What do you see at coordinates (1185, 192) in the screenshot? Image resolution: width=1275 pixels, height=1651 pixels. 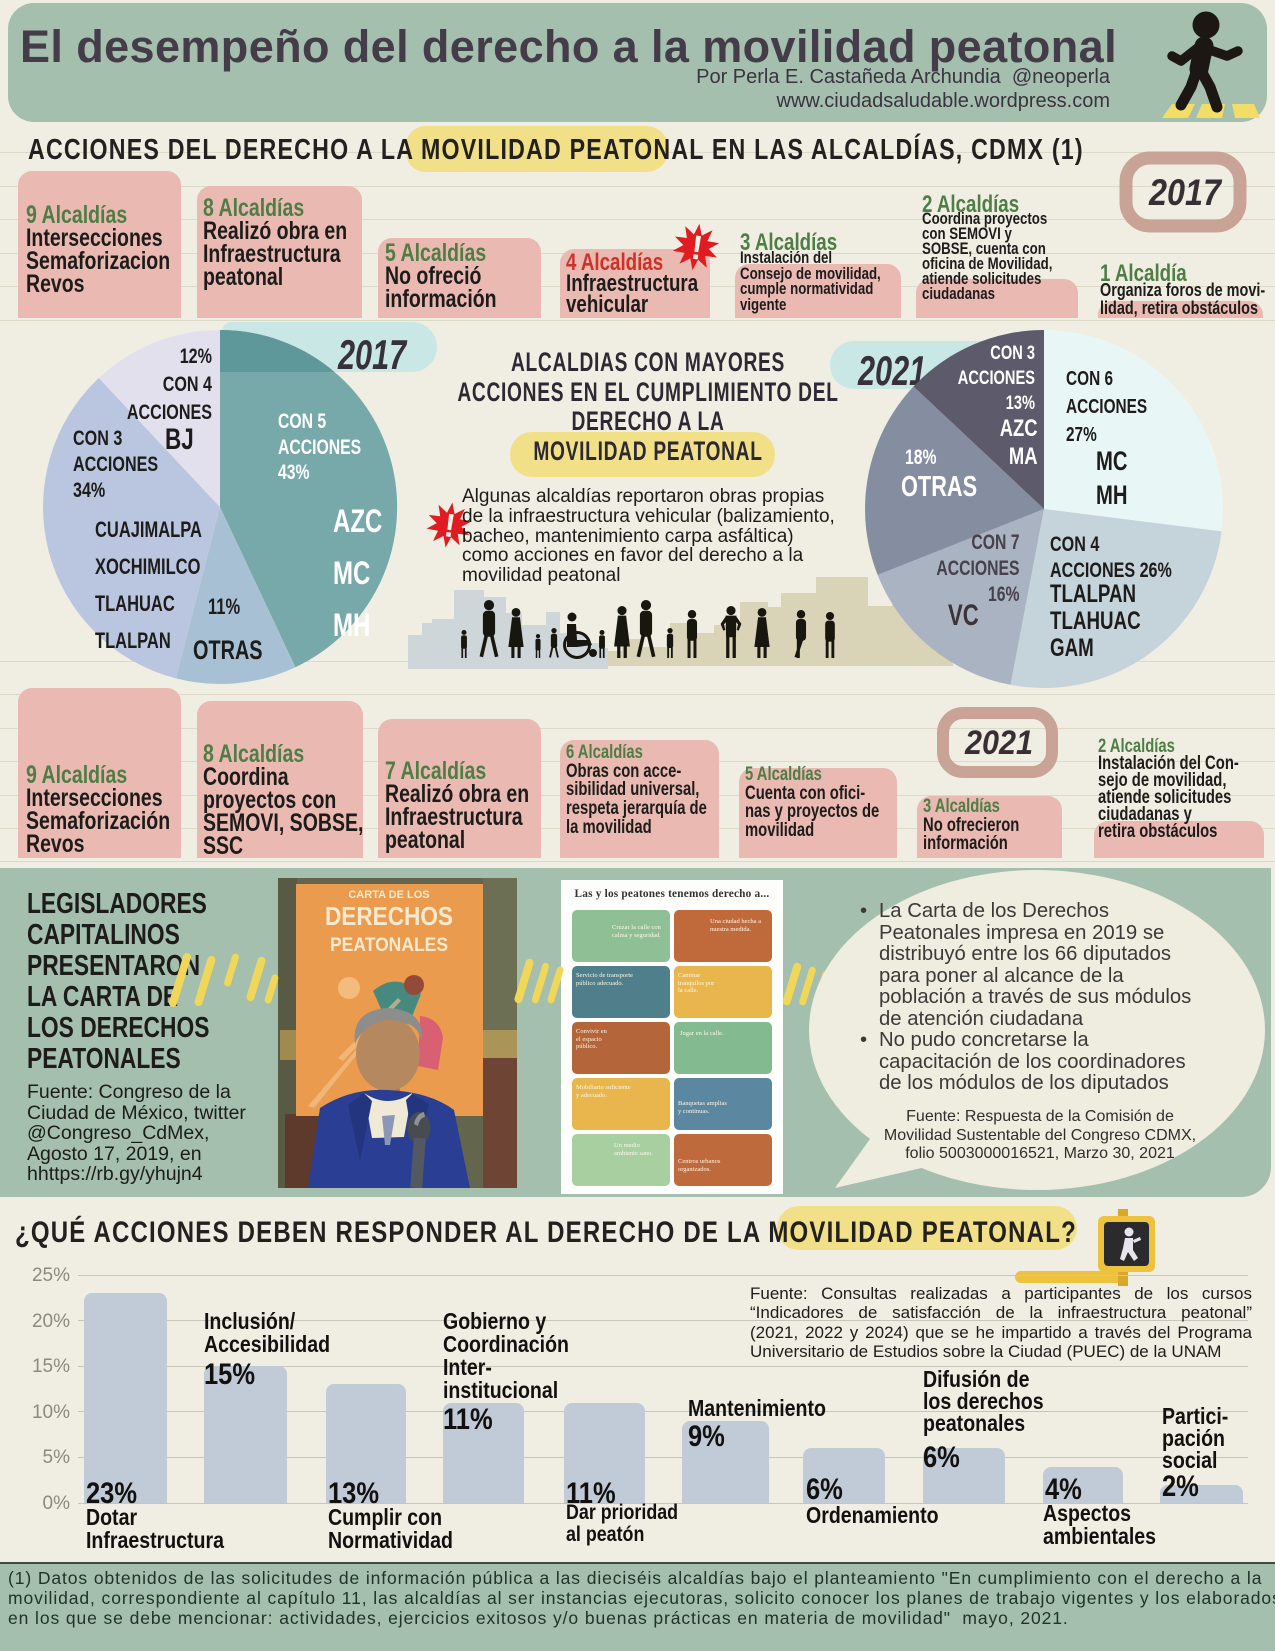 I see `svg-text: 2017` at bounding box center [1185, 192].